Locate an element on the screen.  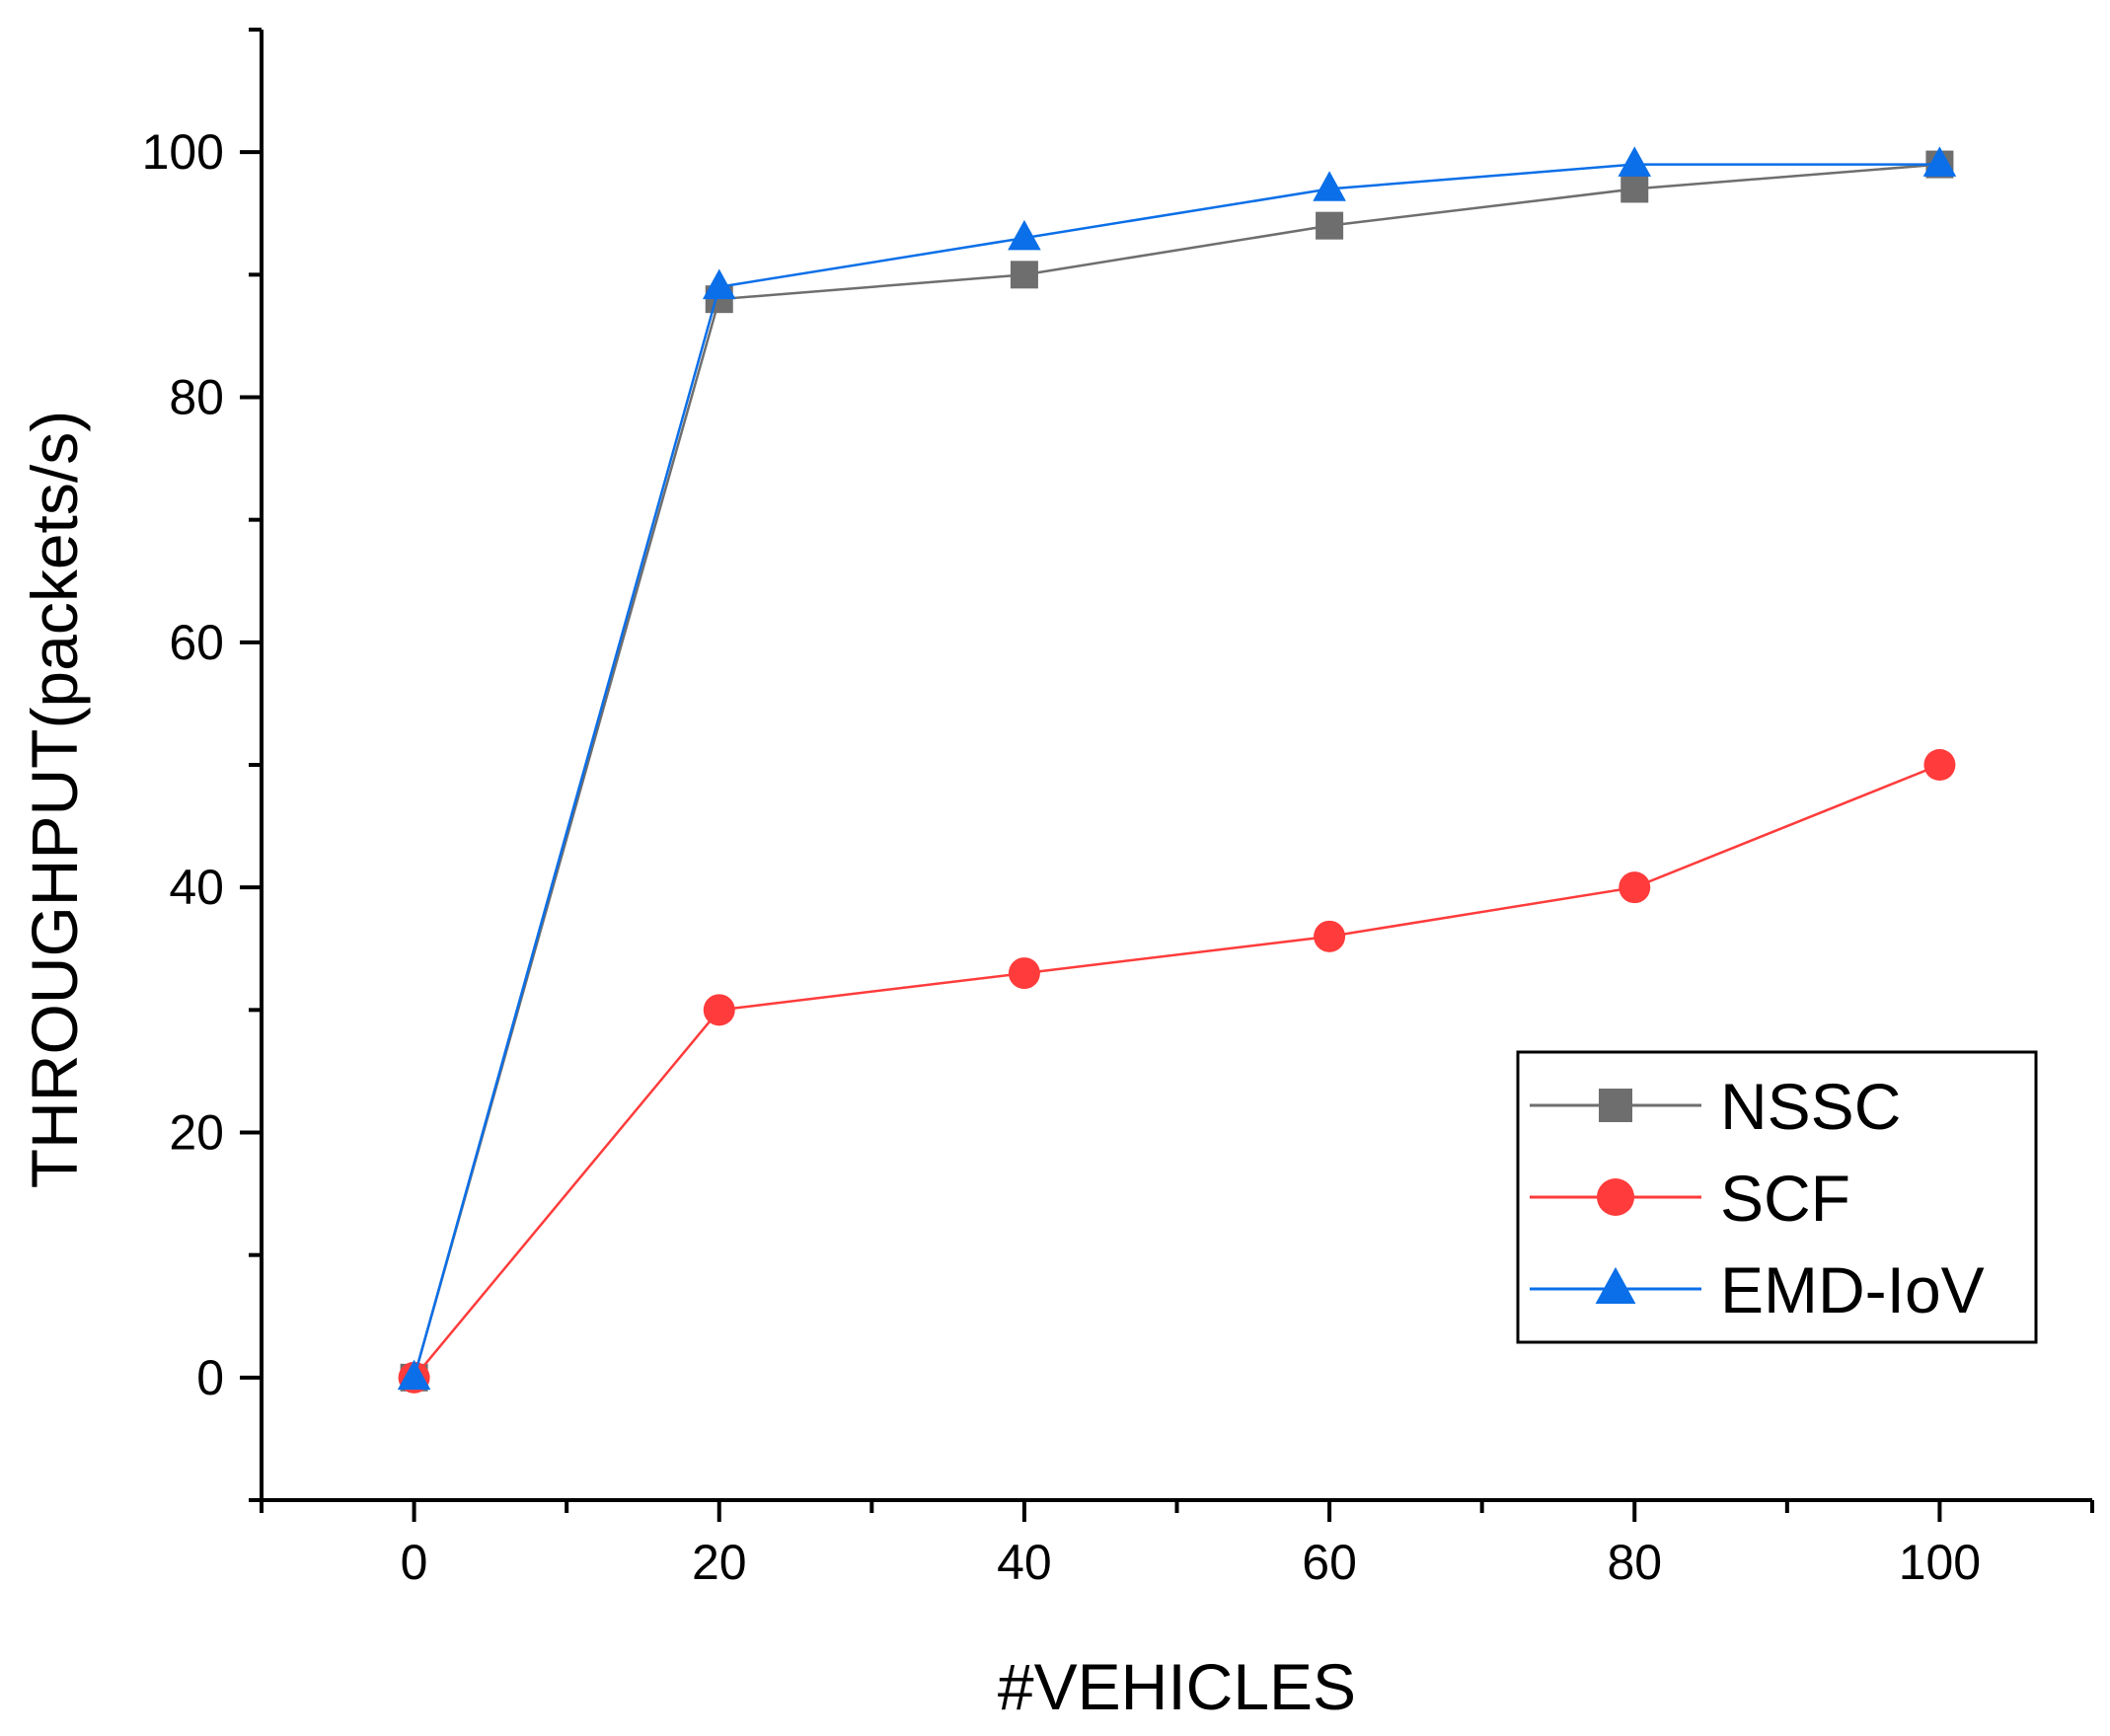
y-tick-label: 60 is located at coordinates (196, 642).